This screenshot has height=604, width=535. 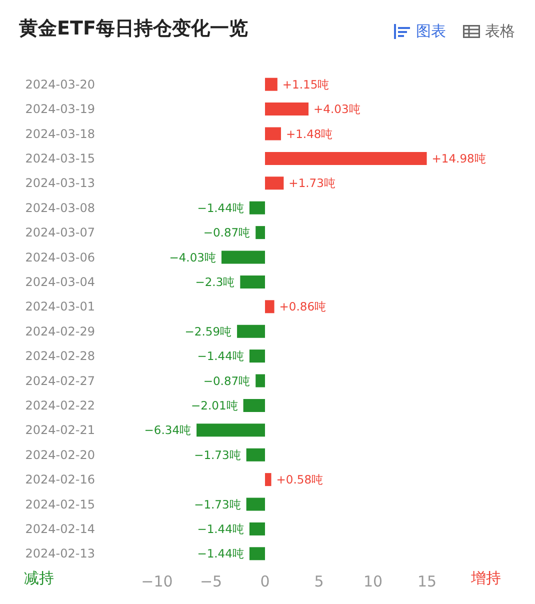 I want to click on data-label: +0.86吨, so click(x=303, y=307).